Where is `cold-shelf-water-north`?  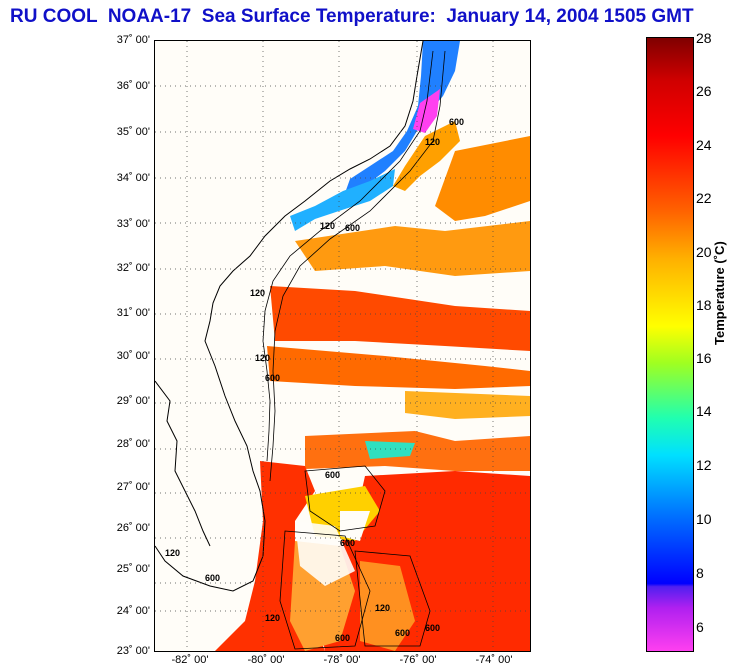 cold-shelf-water-north is located at coordinates (402, 117).